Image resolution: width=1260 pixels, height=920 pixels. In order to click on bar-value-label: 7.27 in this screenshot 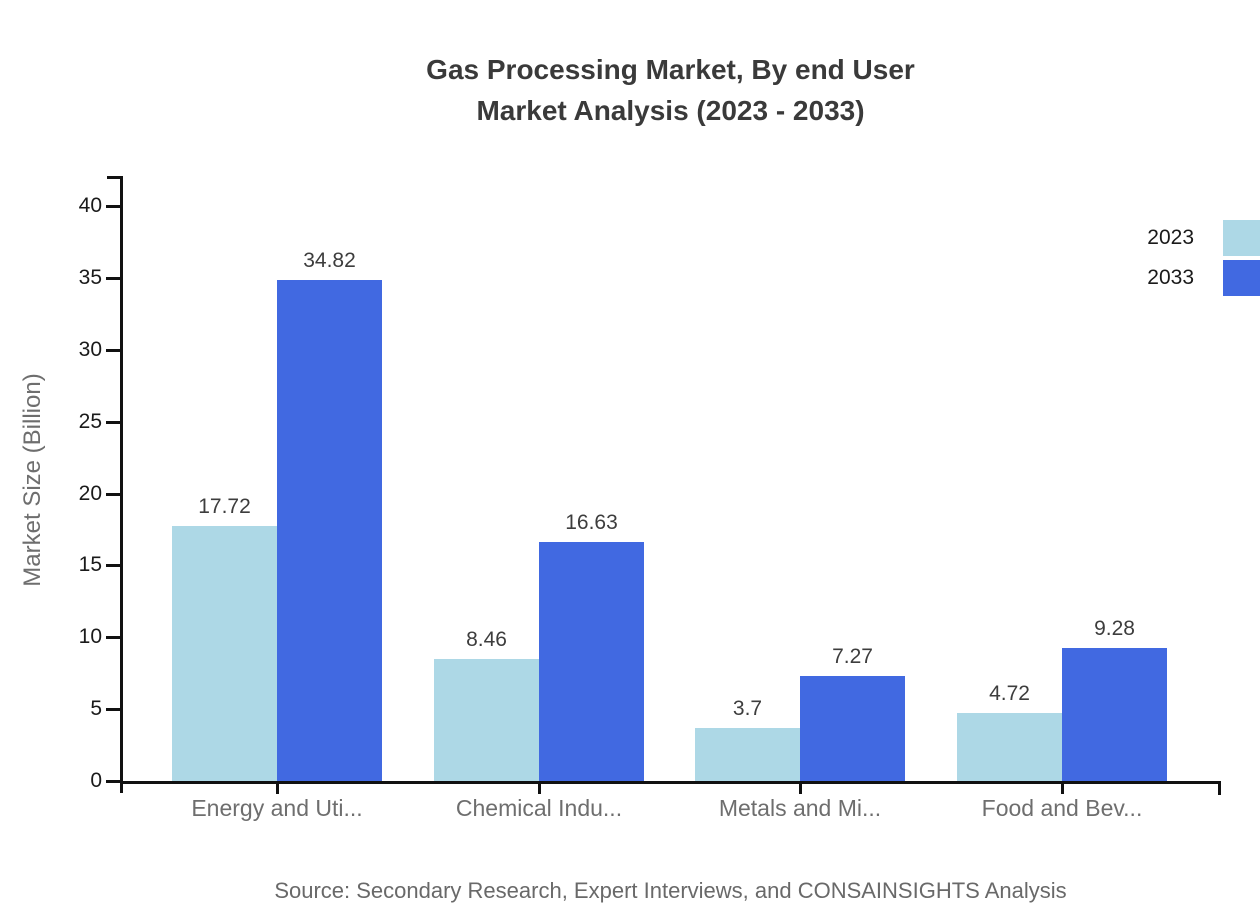, I will do `click(852, 657)`.